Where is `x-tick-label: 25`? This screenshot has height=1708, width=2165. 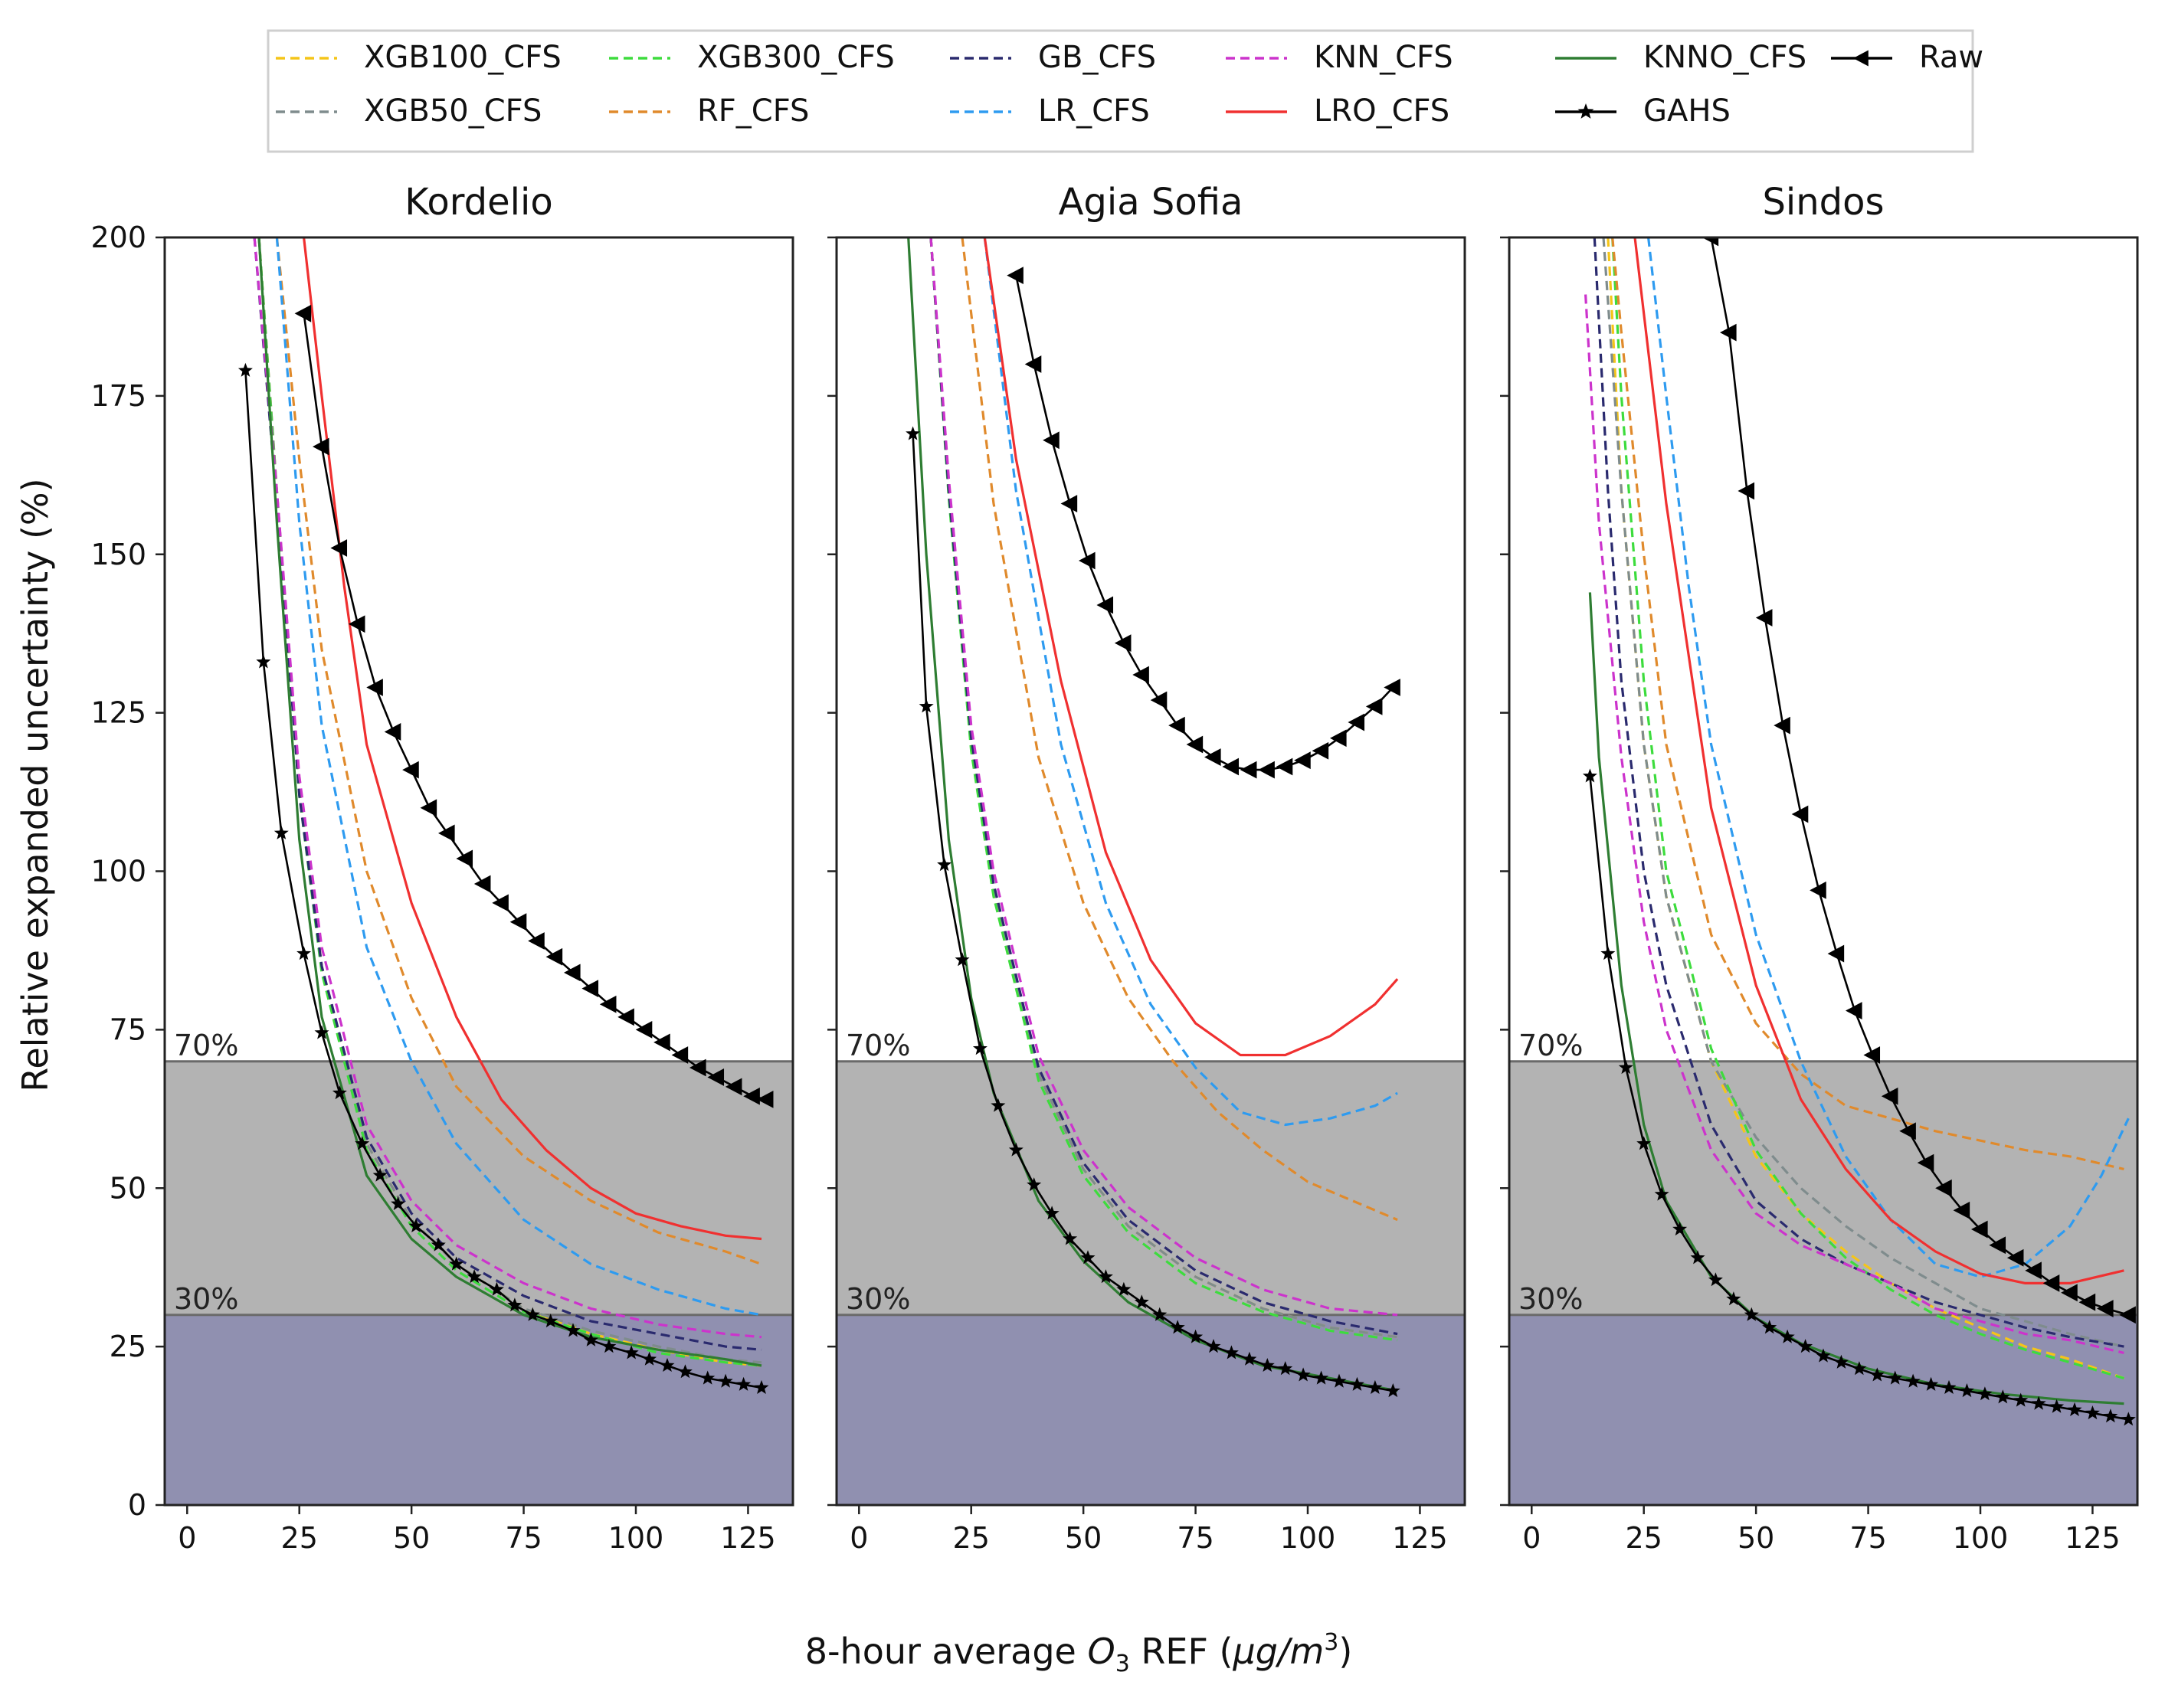
x-tick-label: 25 is located at coordinates (972, 1538).